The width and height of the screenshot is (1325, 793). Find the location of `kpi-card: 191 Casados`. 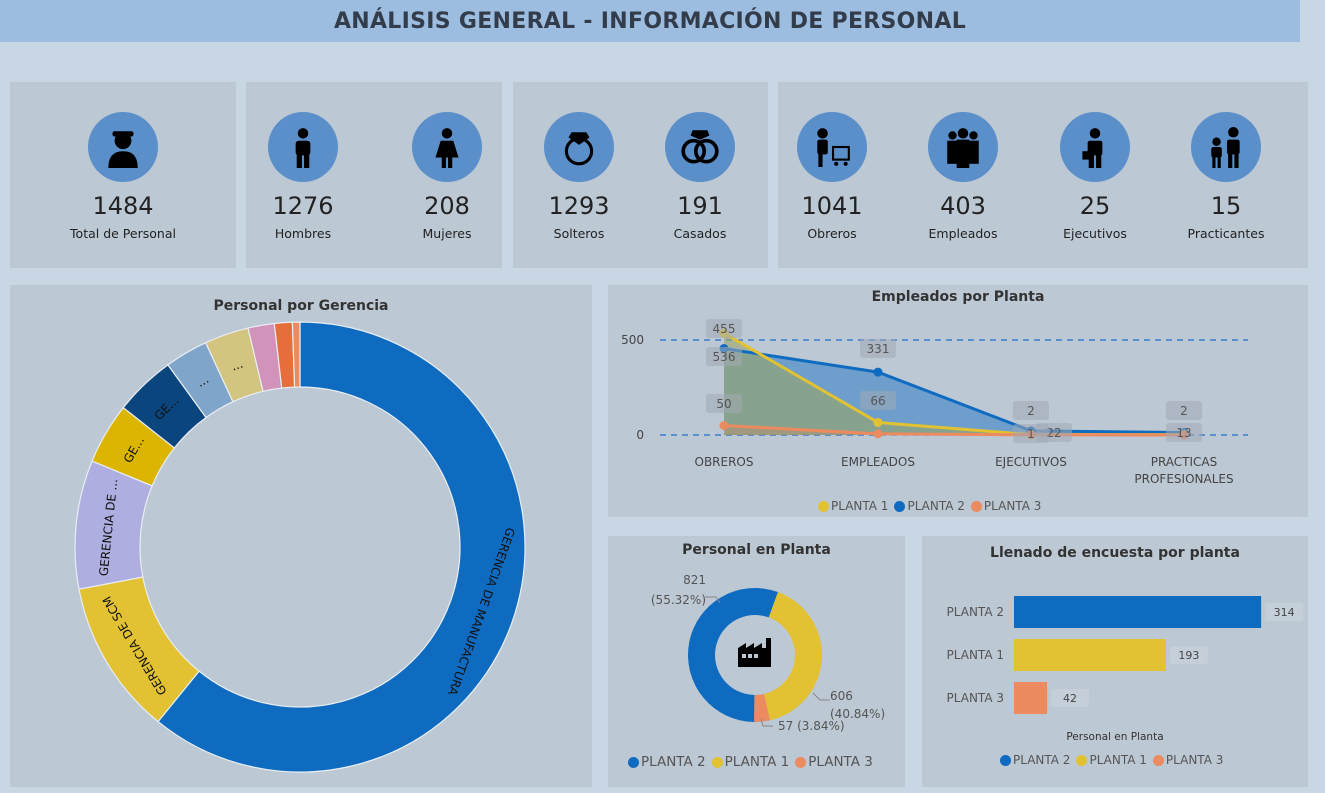

kpi-card: 191 Casados is located at coordinates (700, 176).